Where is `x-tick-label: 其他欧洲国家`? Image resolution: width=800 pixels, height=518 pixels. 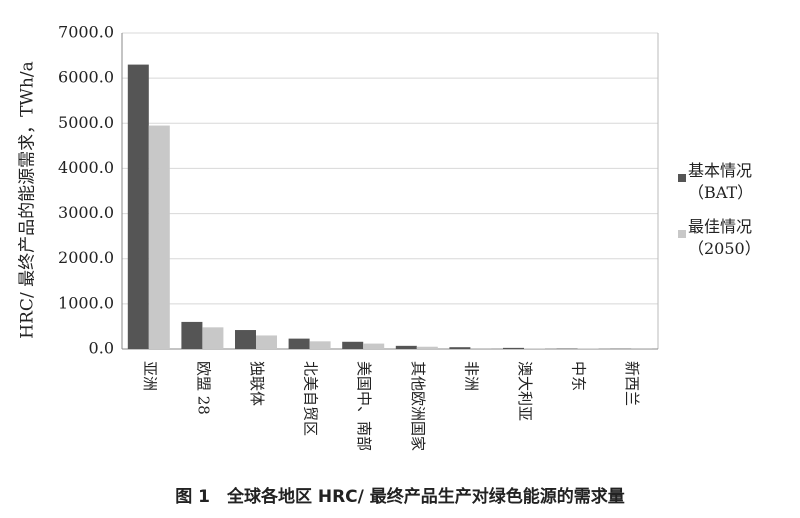
x-tick-label: 其他欧洲国家 is located at coordinates (418, 406).